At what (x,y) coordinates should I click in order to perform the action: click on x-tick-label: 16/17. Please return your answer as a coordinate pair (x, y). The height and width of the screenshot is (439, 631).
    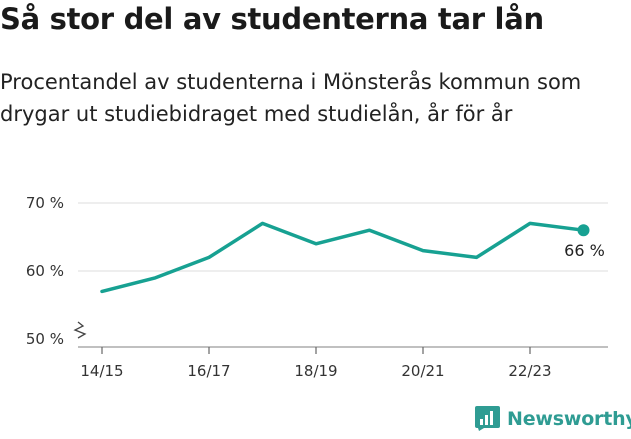
    Looking at the image, I should click on (208, 371).